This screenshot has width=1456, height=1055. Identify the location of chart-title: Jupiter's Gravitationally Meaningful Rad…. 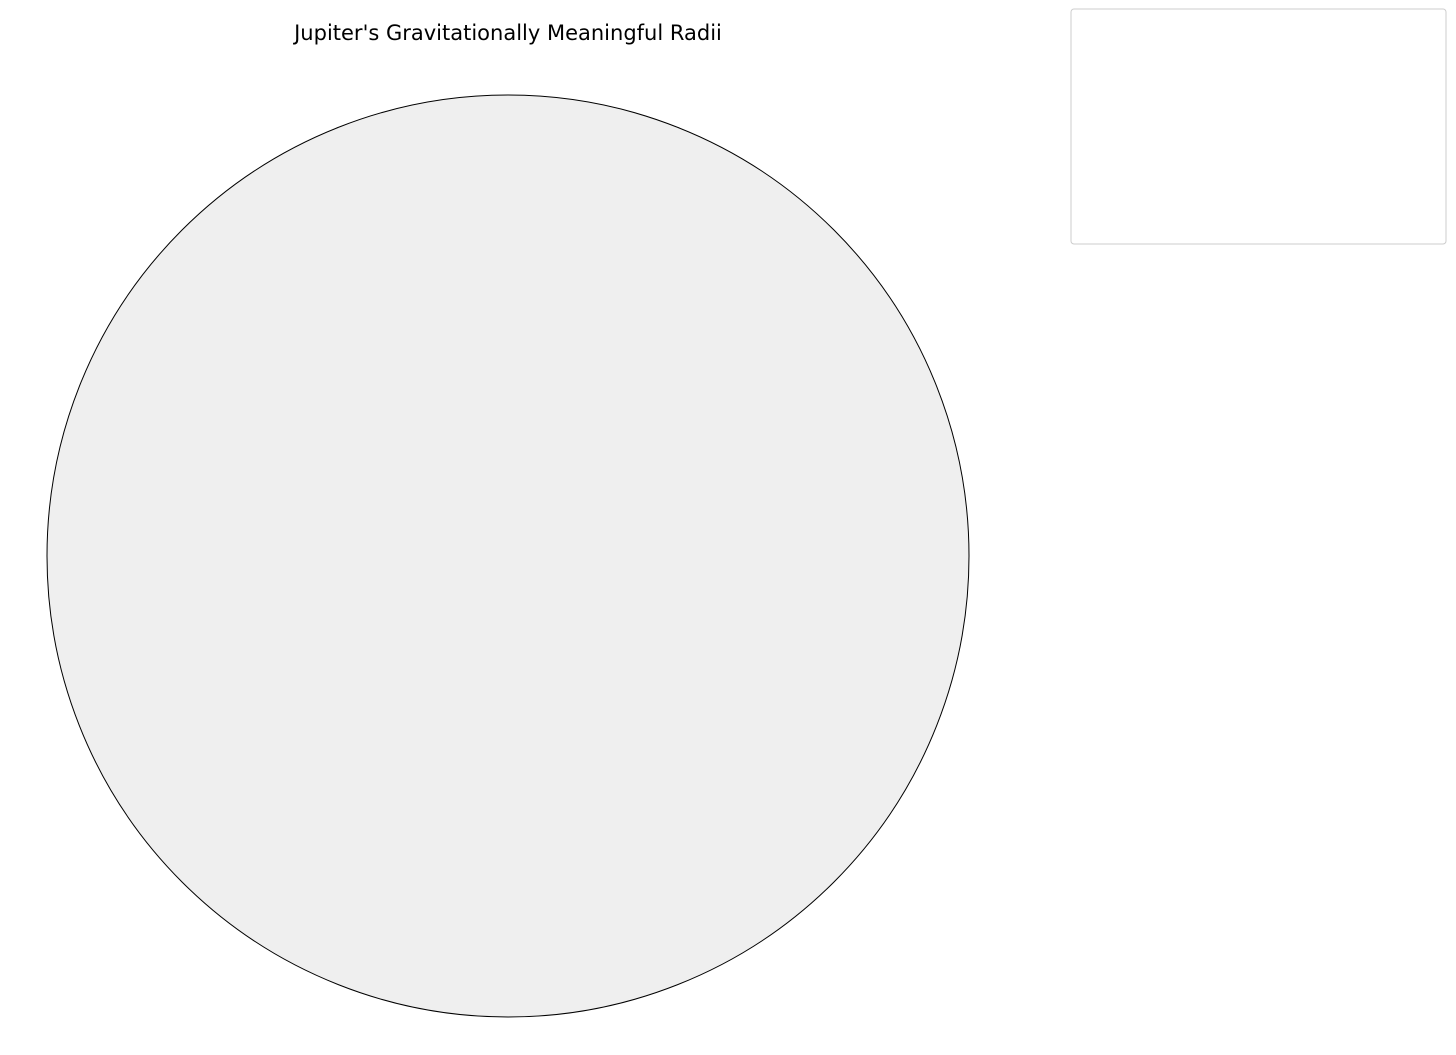
(507, 33).